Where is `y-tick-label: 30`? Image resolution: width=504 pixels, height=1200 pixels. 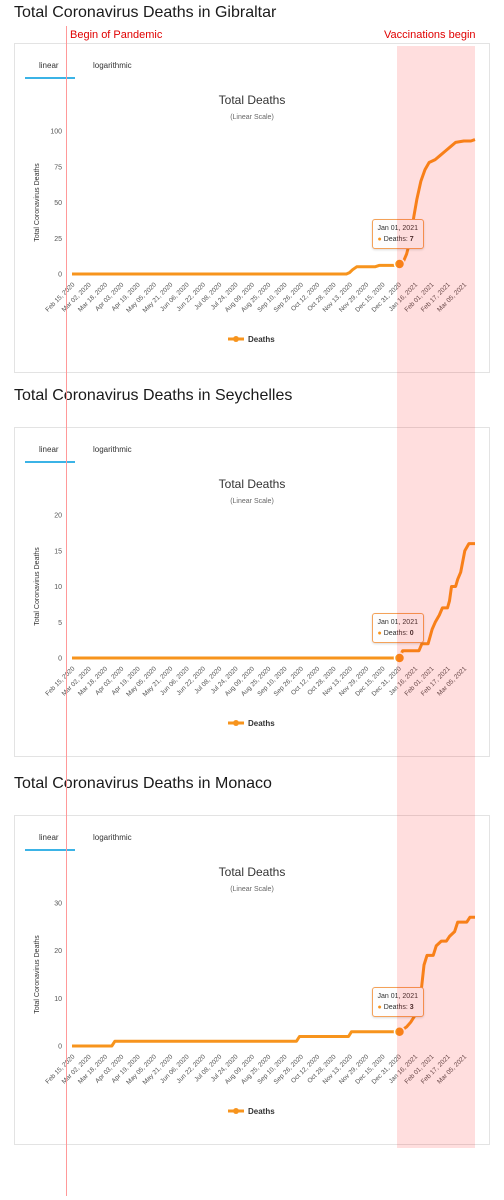 y-tick-label: 30 is located at coordinates (58, 904).